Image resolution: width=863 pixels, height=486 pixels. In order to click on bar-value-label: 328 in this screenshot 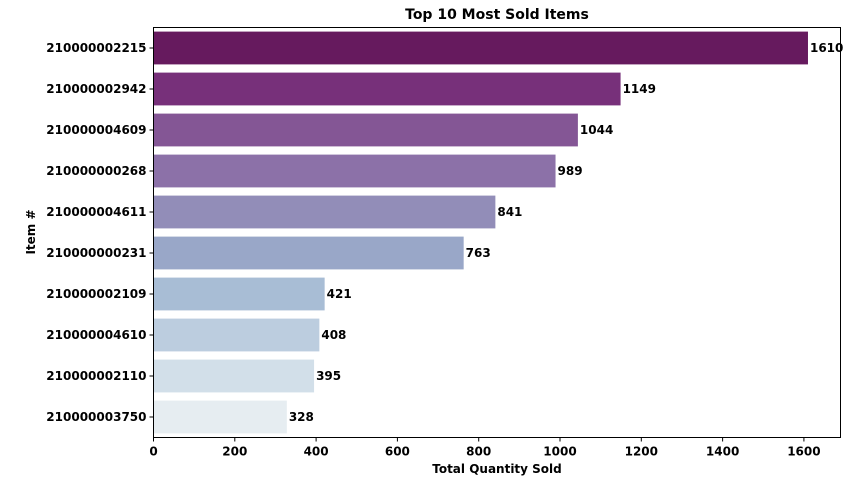, I will do `click(301, 417)`.